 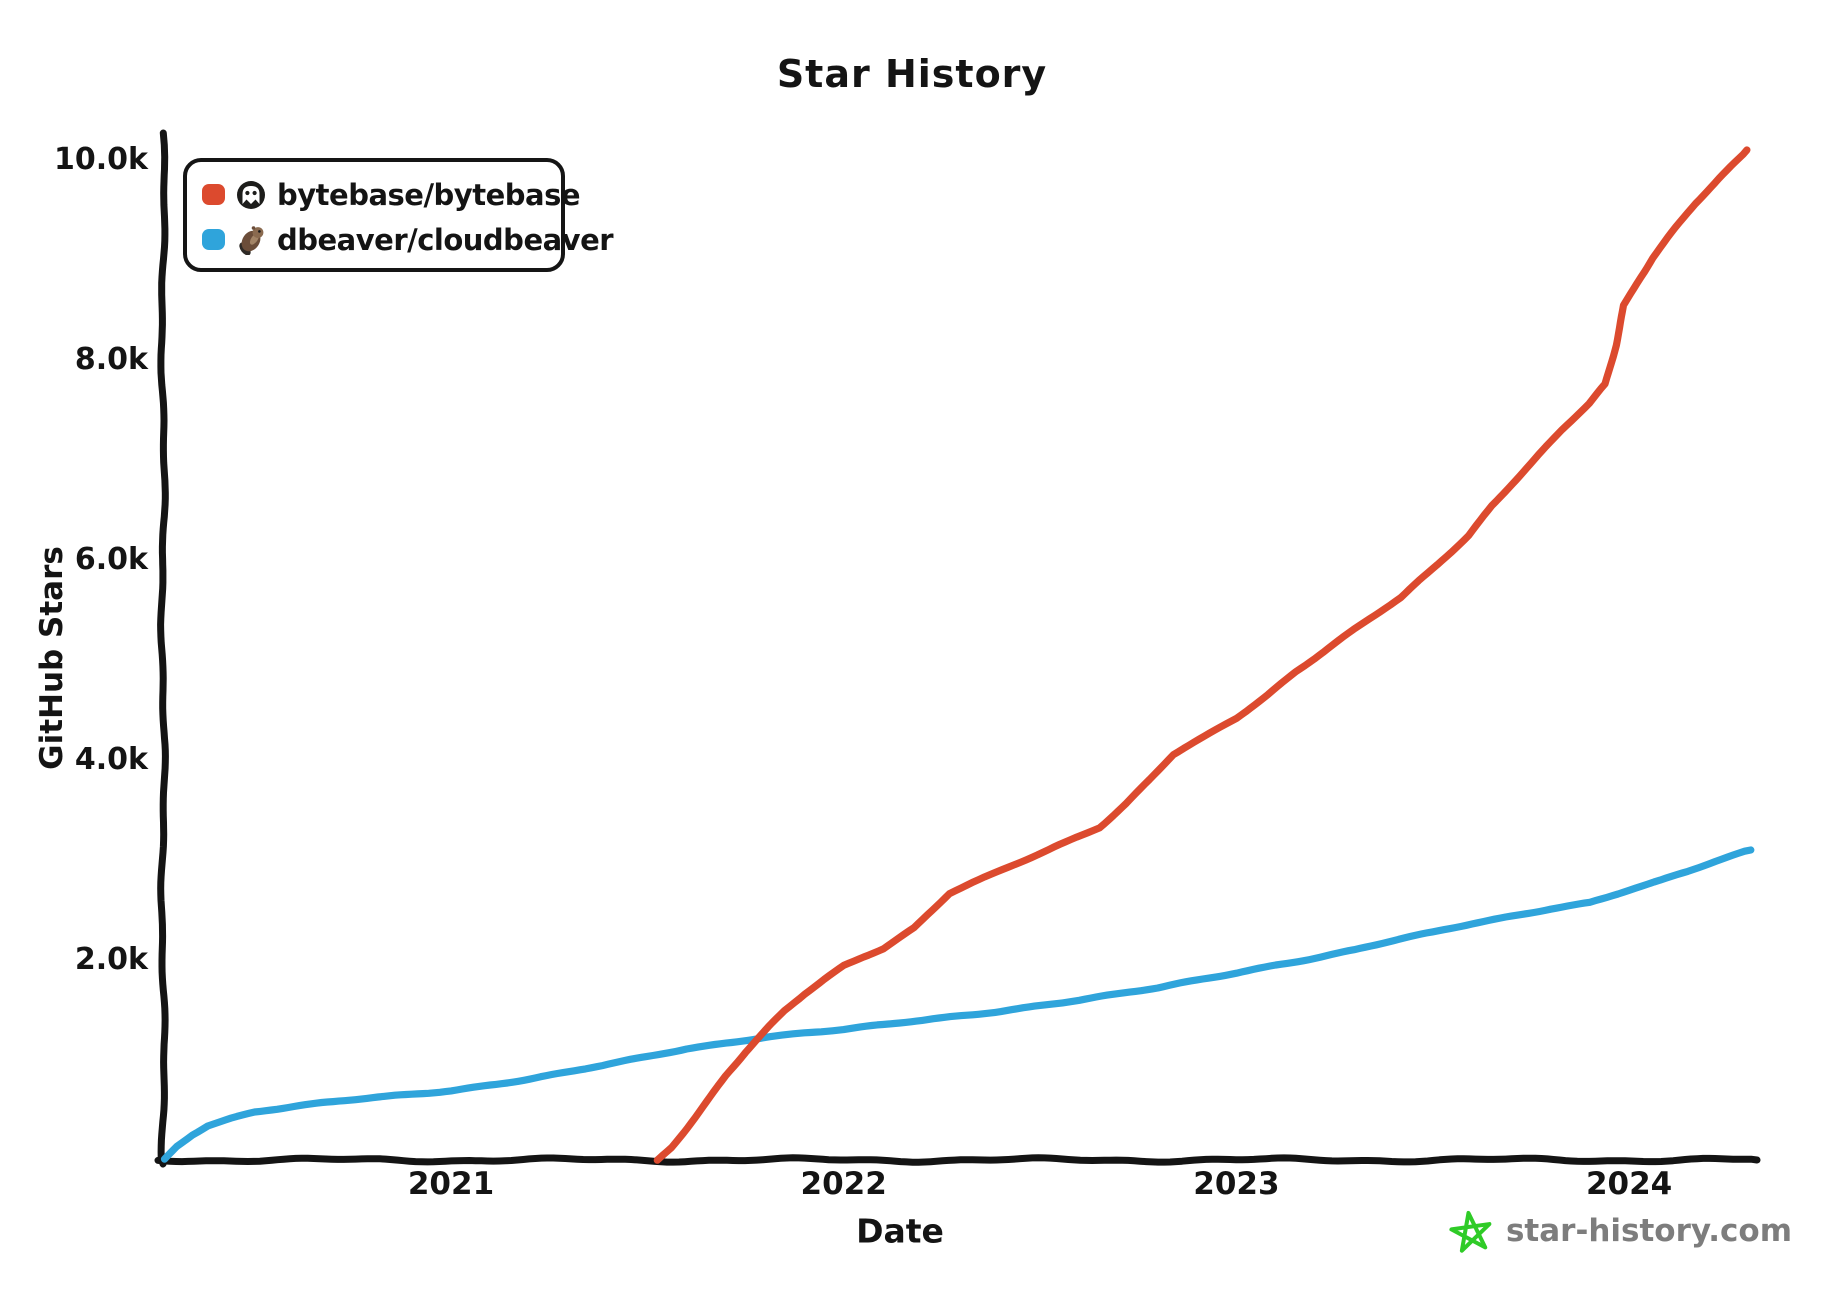 What do you see at coordinates (111, 959) in the screenshot?
I see `y-tick-label-2.0k: 2.0k` at bounding box center [111, 959].